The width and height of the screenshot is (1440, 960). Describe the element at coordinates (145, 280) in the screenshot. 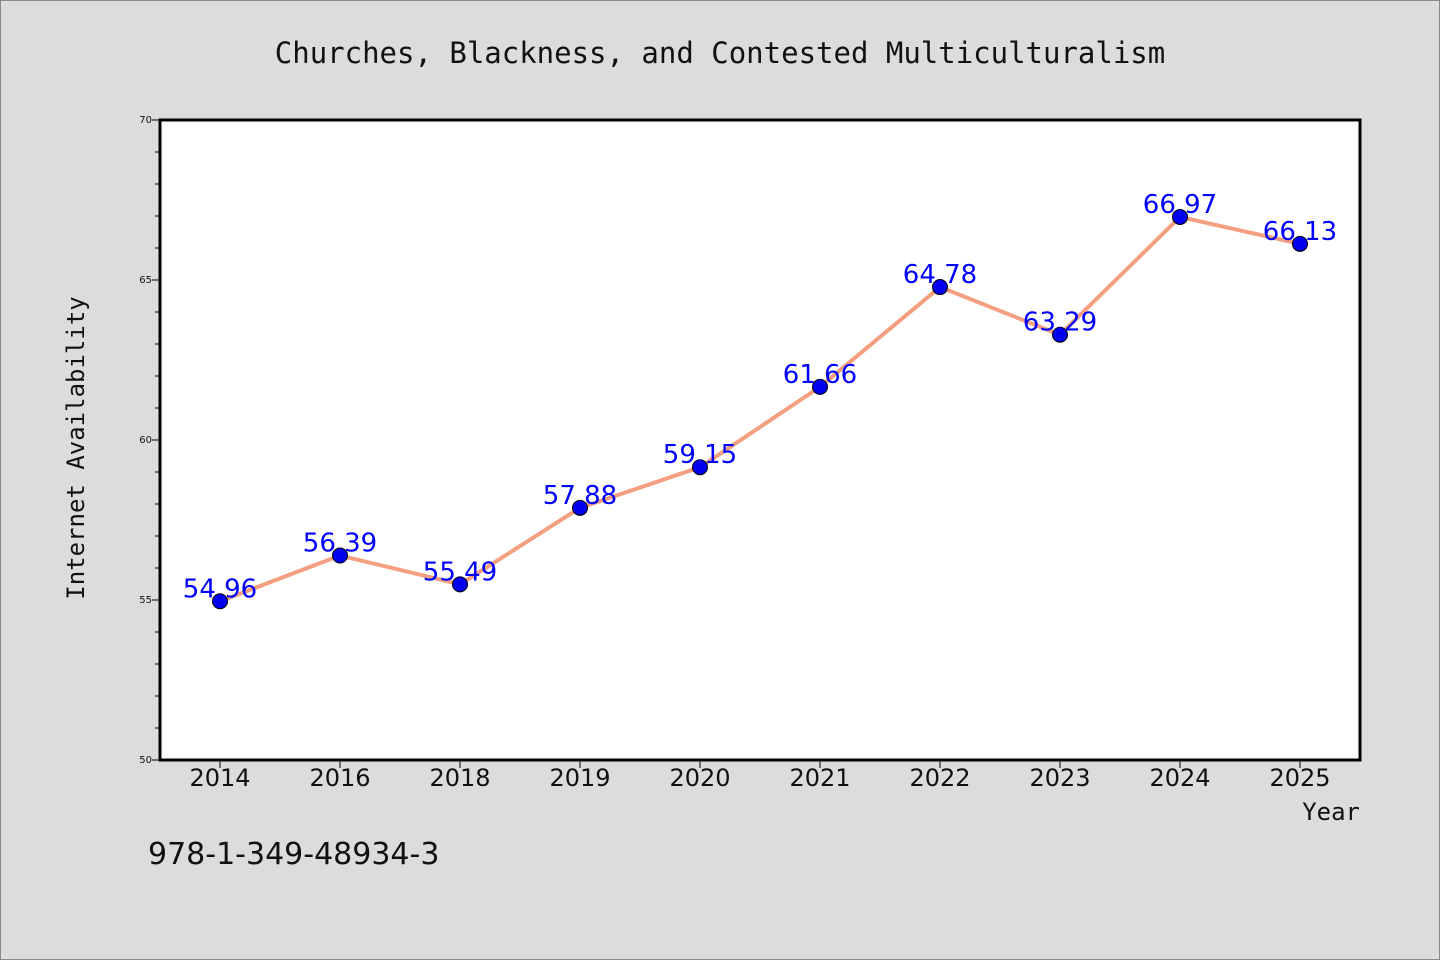

I see `y-tick-label: 65` at that location.